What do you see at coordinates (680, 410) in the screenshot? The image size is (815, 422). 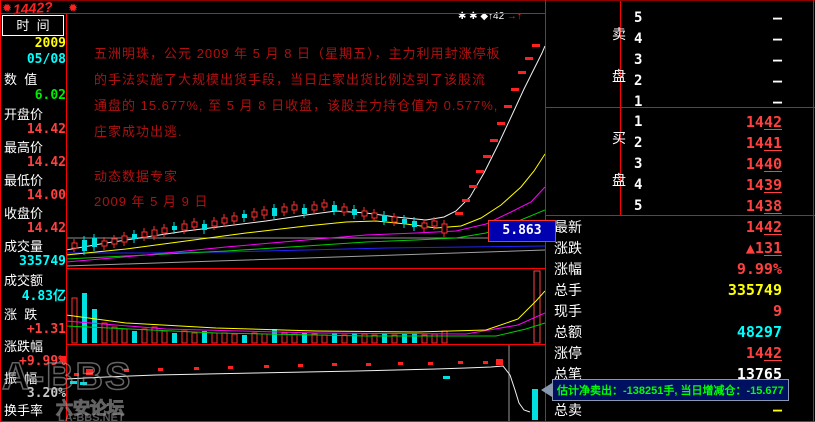 I see `quote-row-total-sell: 总卖 —` at bounding box center [680, 410].